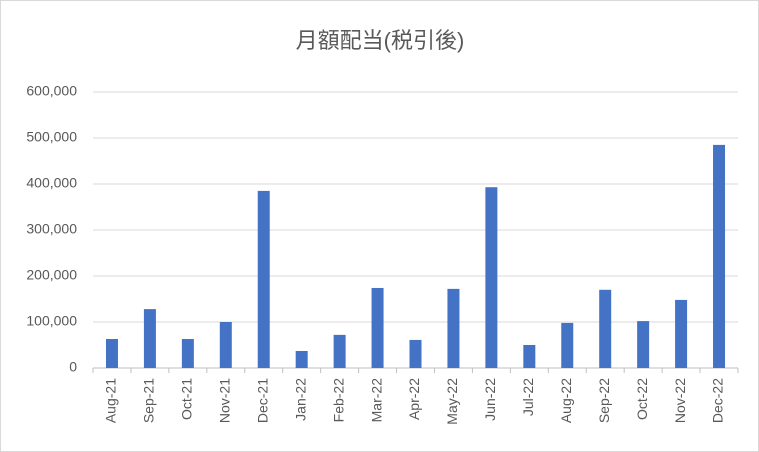 This screenshot has width=759, height=452. Describe the element at coordinates (51, 275) in the screenshot. I see `y-tick-label: 200,000` at that location.